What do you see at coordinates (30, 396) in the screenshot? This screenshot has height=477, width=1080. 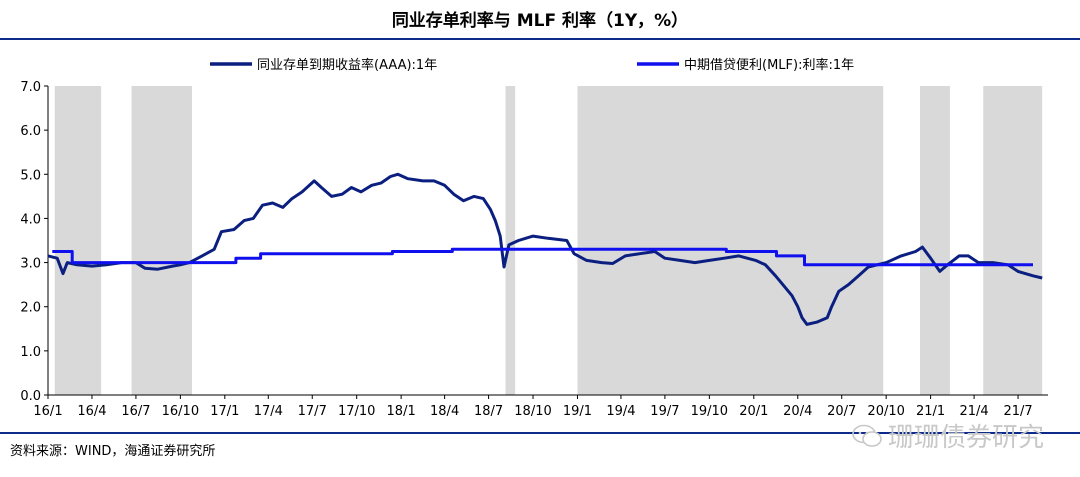 I see `y-tick-label: 0.0` at bounding box center [30, 396].